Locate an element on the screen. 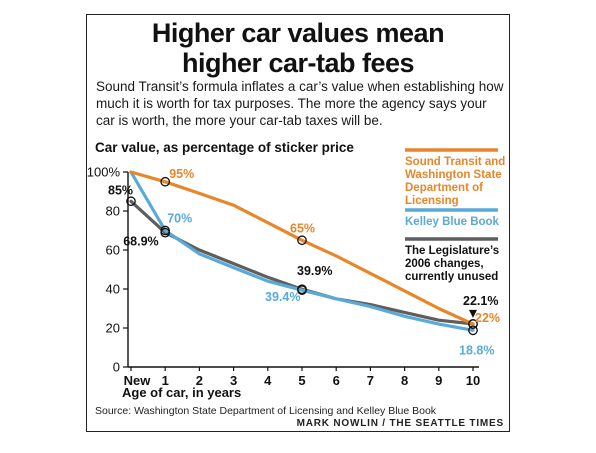 The image size is (596, 453). legend-label-line: 2006 changes, is located at coordinates (444, 264).